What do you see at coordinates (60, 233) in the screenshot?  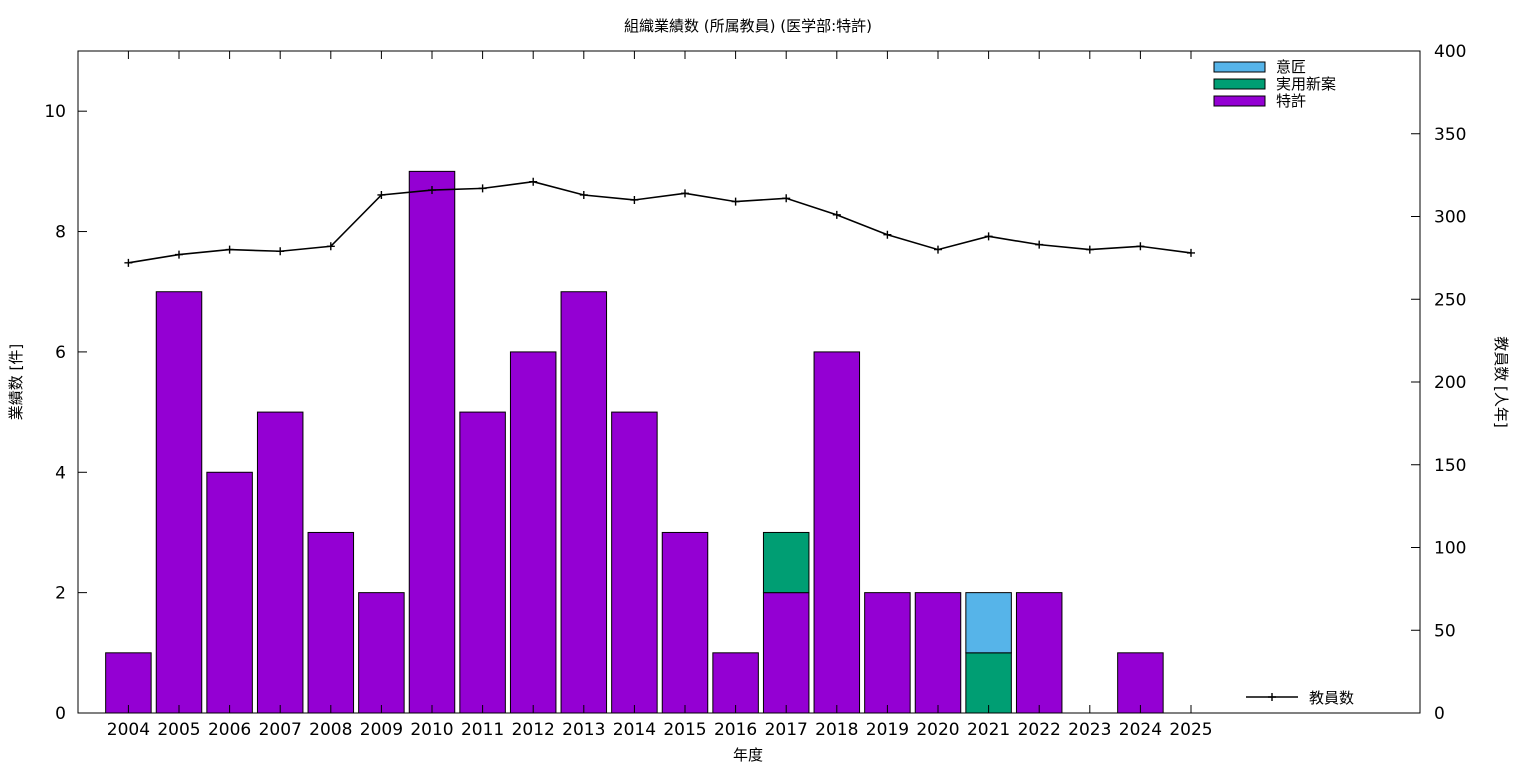 I see `y-tick-label: 8` at bounding box center [60, 233].